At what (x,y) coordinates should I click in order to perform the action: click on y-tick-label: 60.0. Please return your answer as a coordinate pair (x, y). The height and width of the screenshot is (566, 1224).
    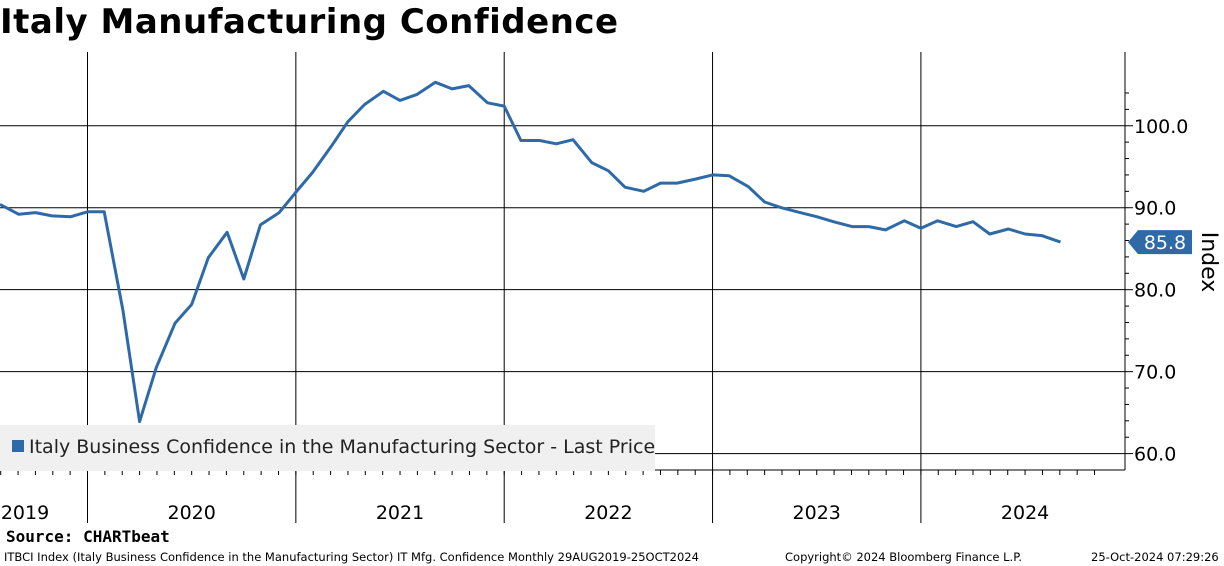
    Looking at the image, I should click on (1155, 455).